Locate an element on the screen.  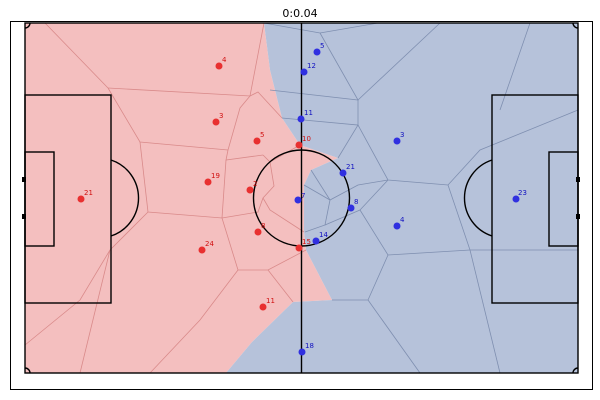
red-player: 3 is located at coordinates (217, 119).